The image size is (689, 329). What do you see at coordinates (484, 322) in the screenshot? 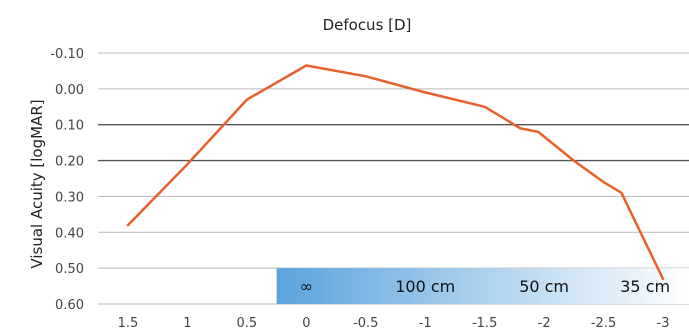
I see `x-tick-label: -1.5` at bounding box center [484, 322].